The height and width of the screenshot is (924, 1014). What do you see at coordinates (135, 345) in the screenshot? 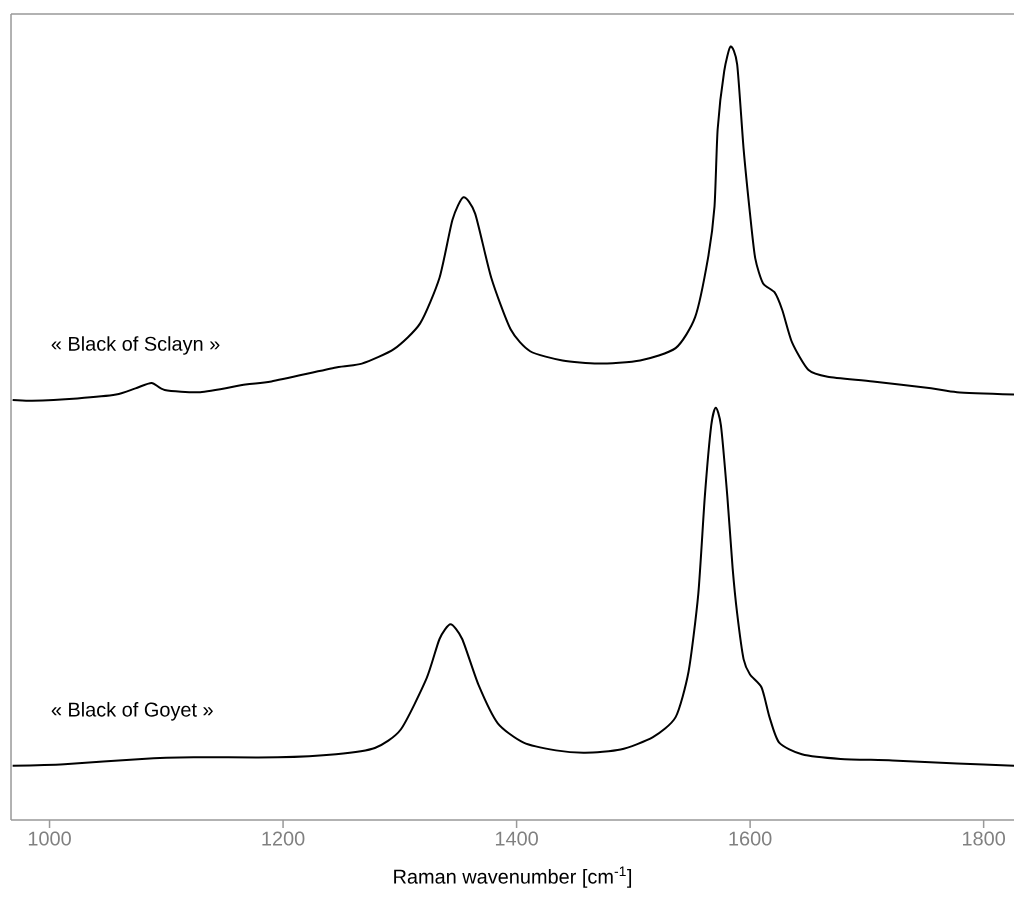
I see `series-label: « Black of Sclayn »` at bounding box center [135, 345].